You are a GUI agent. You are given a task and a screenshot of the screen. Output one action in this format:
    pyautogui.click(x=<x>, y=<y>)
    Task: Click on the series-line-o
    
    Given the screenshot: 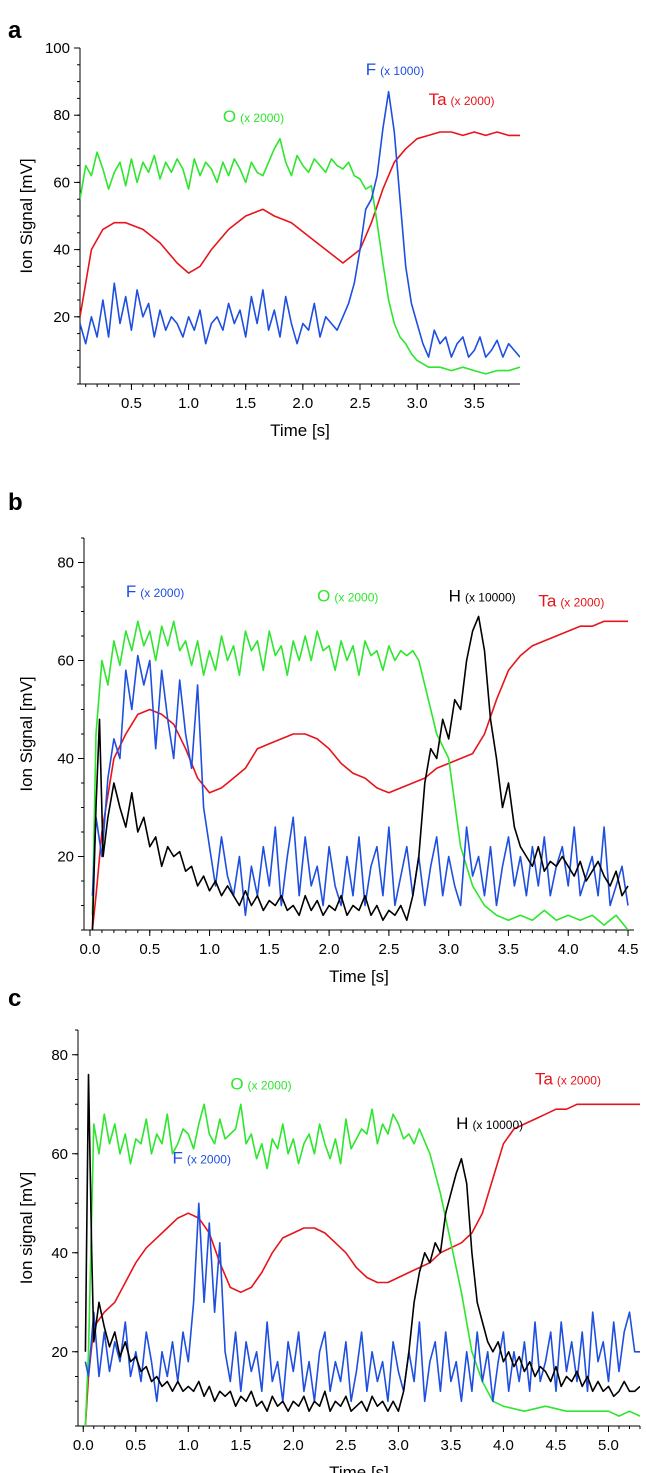 What is the action you would take?
    pyautogui.click(x=300, y=256)
    